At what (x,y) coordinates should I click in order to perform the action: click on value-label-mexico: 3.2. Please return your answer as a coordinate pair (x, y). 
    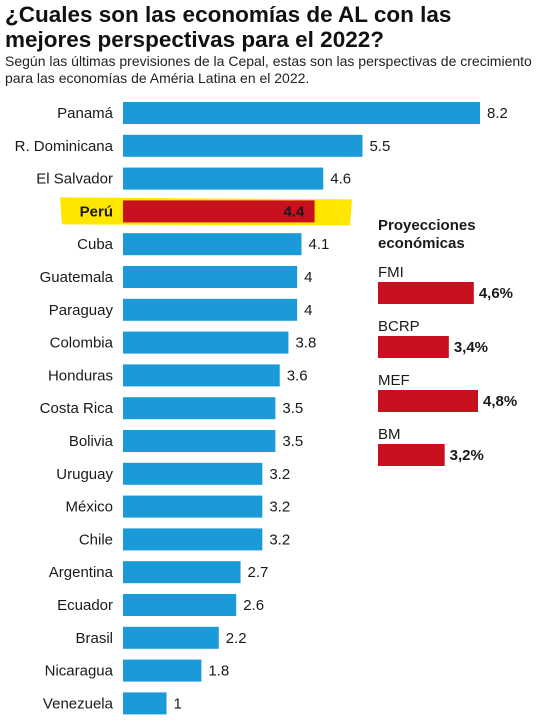
    Looking at the image, I should click on (279, 507).